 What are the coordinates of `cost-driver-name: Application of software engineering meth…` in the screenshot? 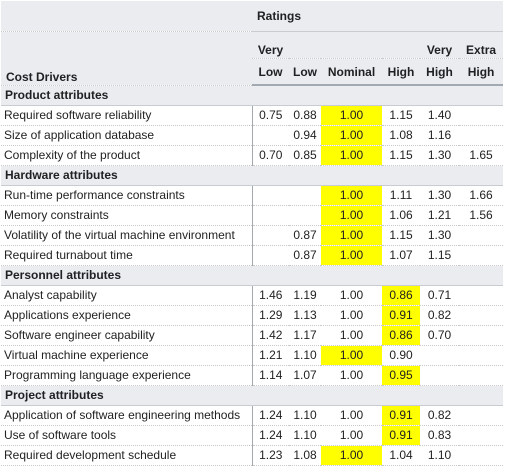 It's located at (127, 415).